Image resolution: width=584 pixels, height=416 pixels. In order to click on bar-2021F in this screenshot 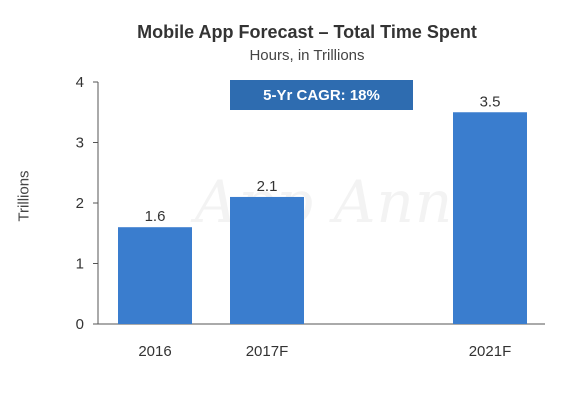, I will do `click(490, 218)`.